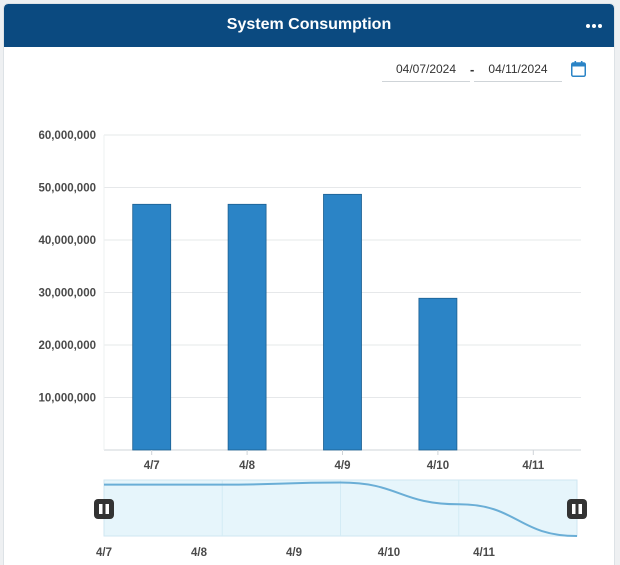  What do you see at coordinates (577, 509) in the screenshot?
I see `navigator-right-handle-pause-icon` at bounding box center [577, 509].